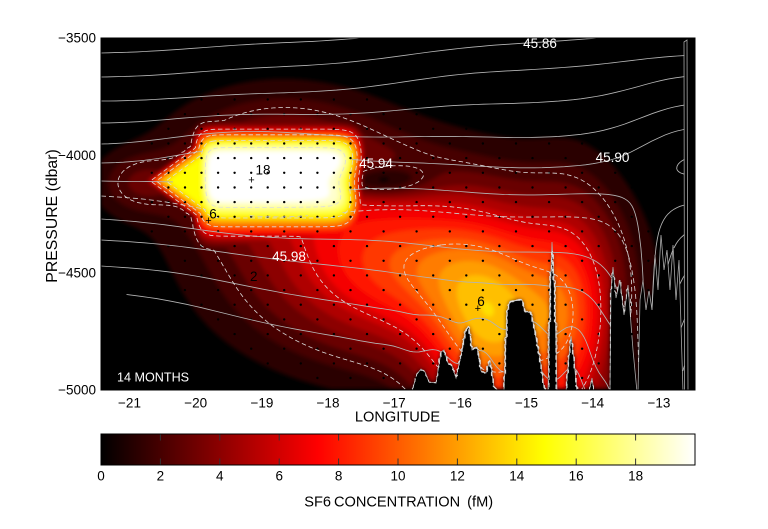 This screenshot has height=529, width=768. Describe the element at coordinates (289, 256) in the screenshot. I see `svg-text: 45.98` at that location.